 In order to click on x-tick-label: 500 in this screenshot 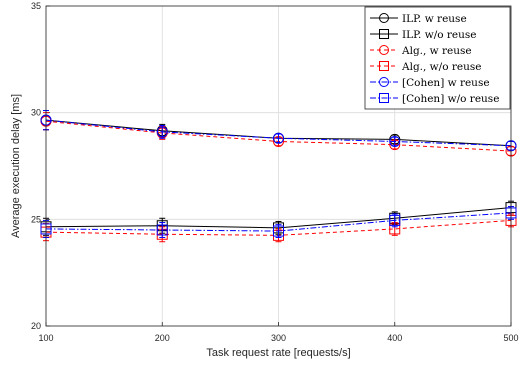, I will do `click(510, 338)`.